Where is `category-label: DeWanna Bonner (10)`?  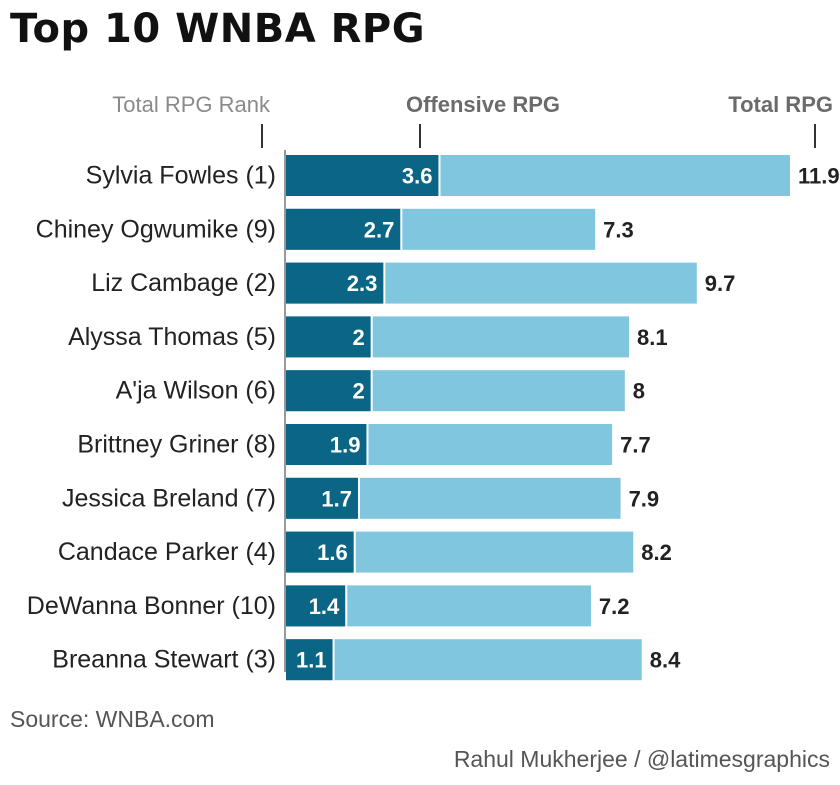
category-label: DeWanna Bonner (10) is located at coordinates (151, 606).